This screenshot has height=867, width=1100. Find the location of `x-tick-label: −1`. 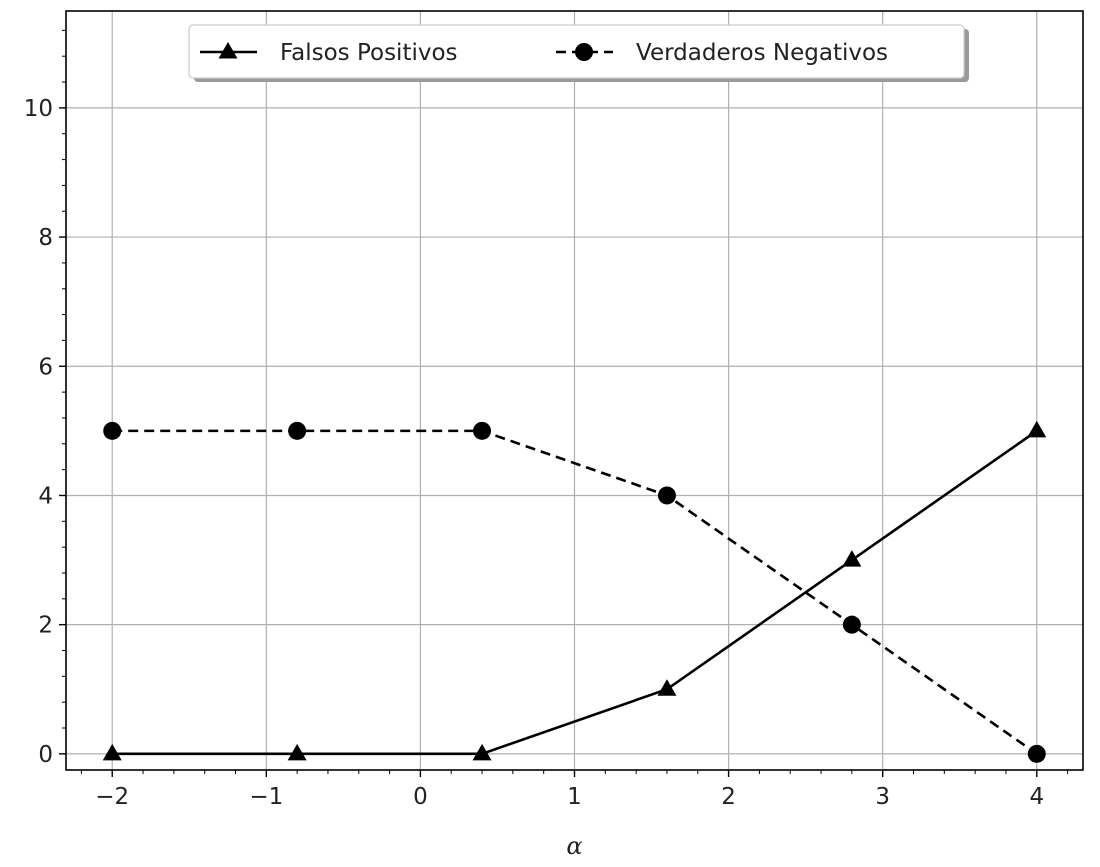

x-tick-label: −1 is located at coordinates (266, 797).